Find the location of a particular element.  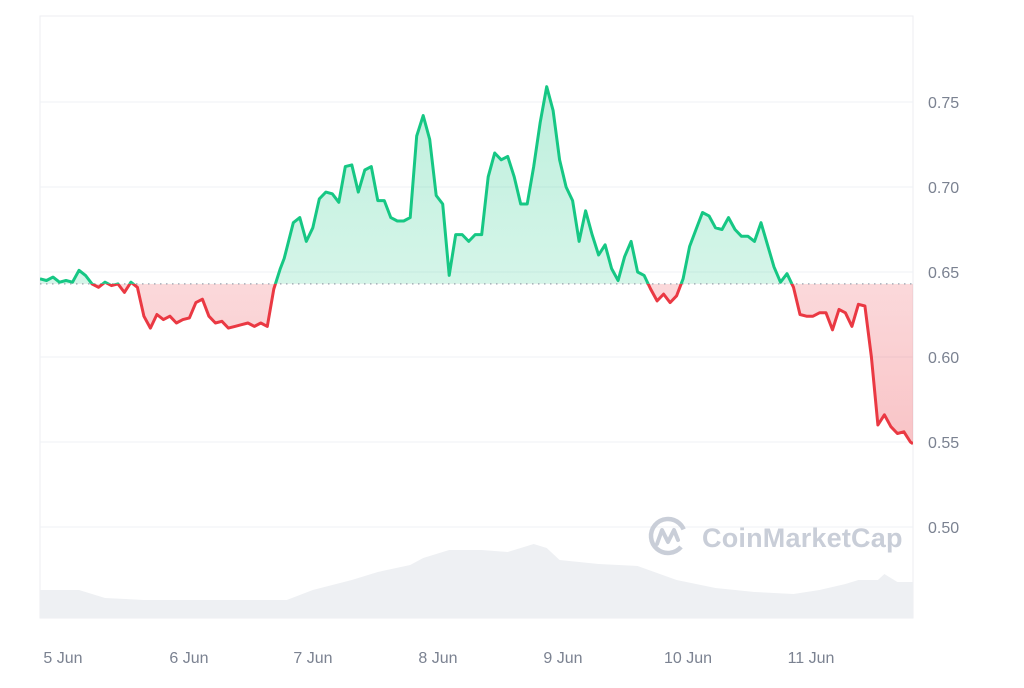

volume-area is located at coordinates (476, 581).